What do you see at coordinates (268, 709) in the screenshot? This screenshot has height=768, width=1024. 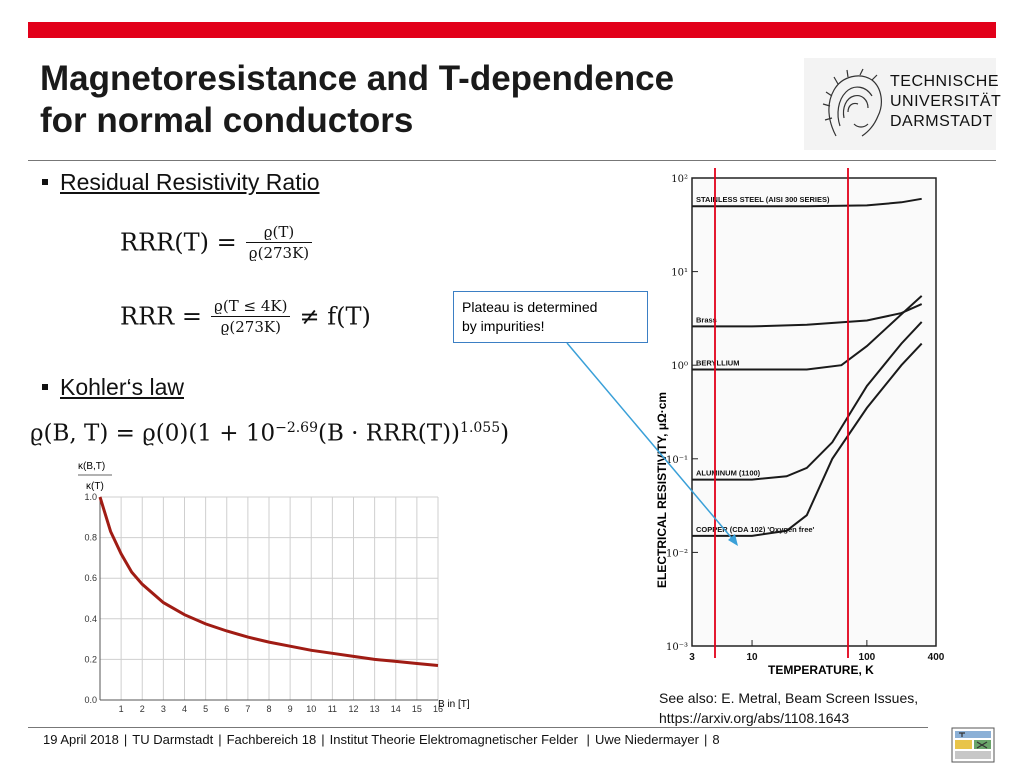 I see `kohler-xtick-label: 8` at bounding box center [268, 709].